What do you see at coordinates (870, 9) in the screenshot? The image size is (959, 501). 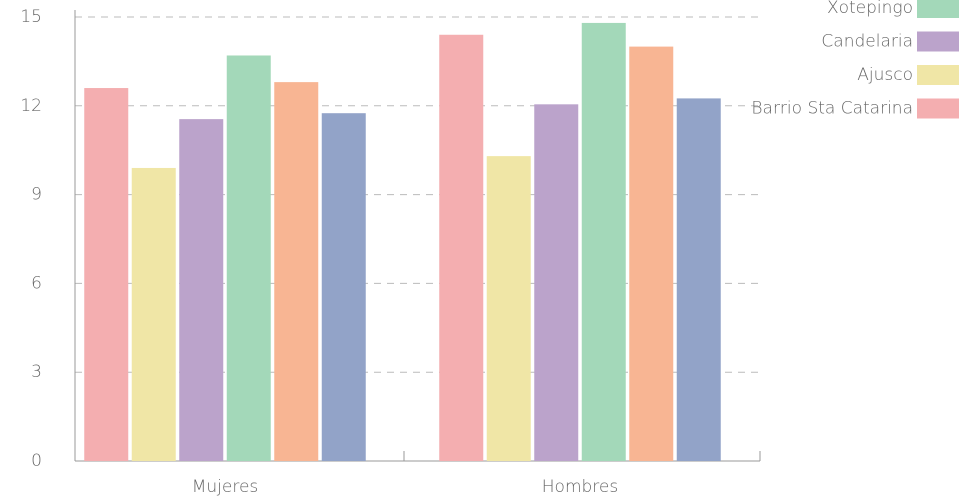 I see `legend-label: Xotepingo` at bounding box center [870, 9].